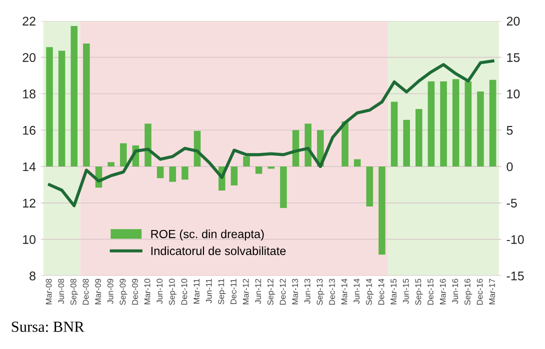 The image size is (545, 349). I want to click on y-tick-label: 16, so click(29, 130).